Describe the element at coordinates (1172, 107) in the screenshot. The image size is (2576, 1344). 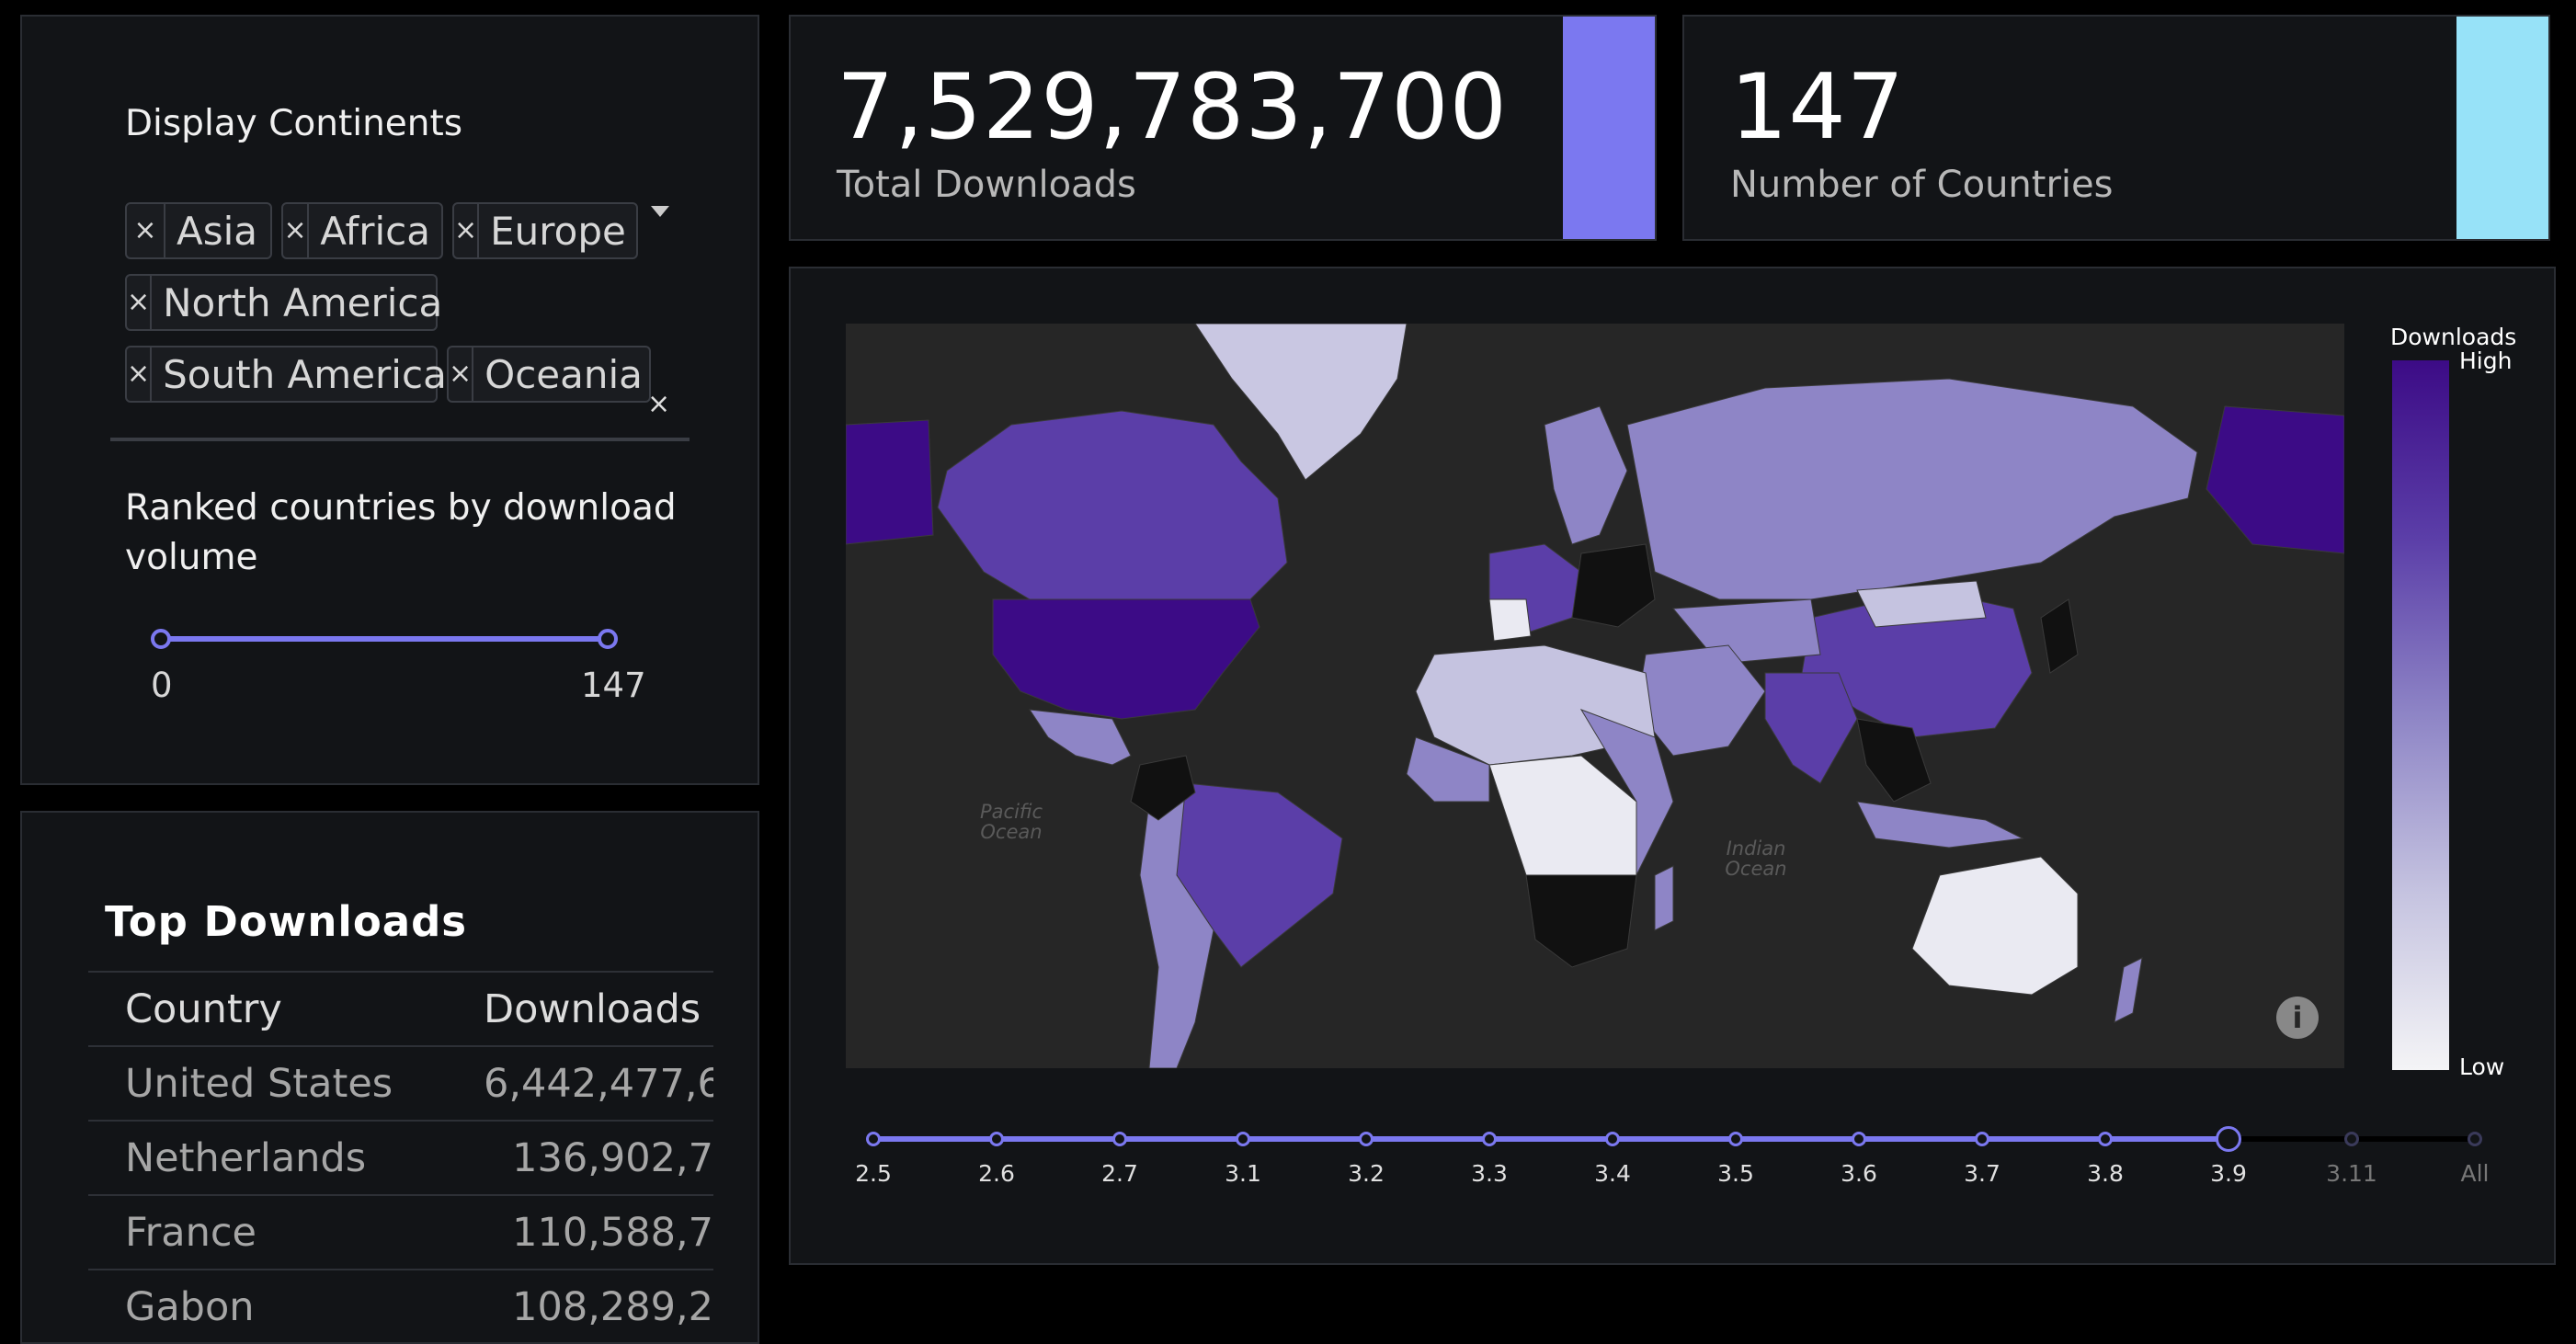
I see `kpi-value: 7,529,783,700` at that location.